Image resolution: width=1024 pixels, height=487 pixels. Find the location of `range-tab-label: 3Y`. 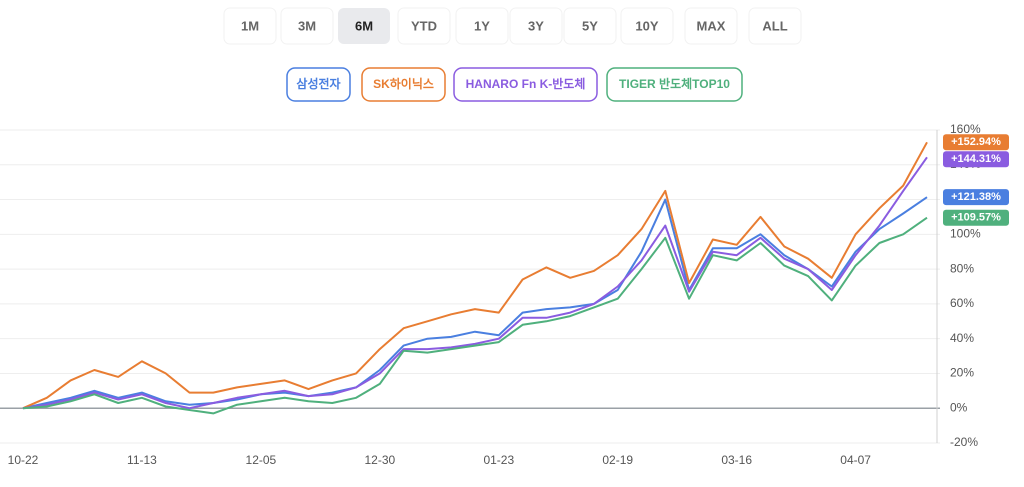

range-tab-label: 3Y is located at coordinates (536, 25).